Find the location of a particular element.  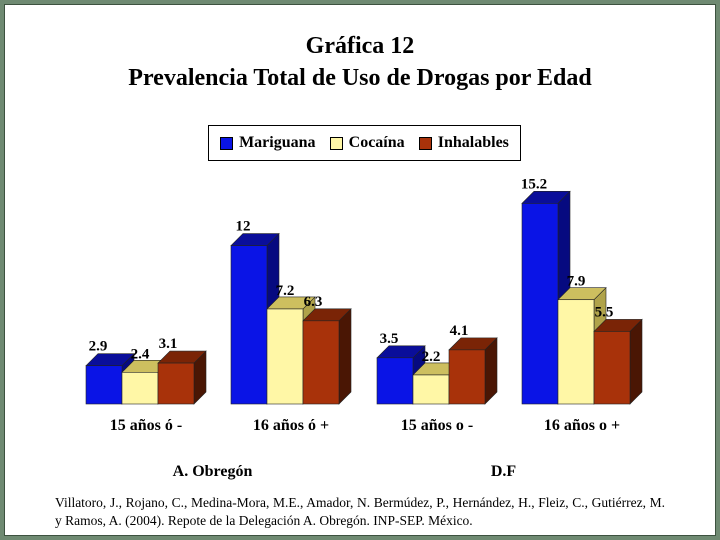

value-label-cocaina-2: 7.2 is located at coordinates (285, 291).